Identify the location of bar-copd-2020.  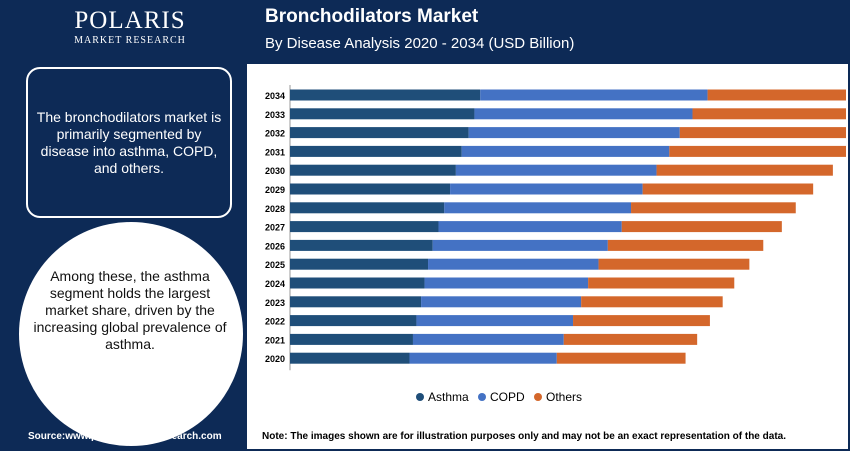
(483, 358).